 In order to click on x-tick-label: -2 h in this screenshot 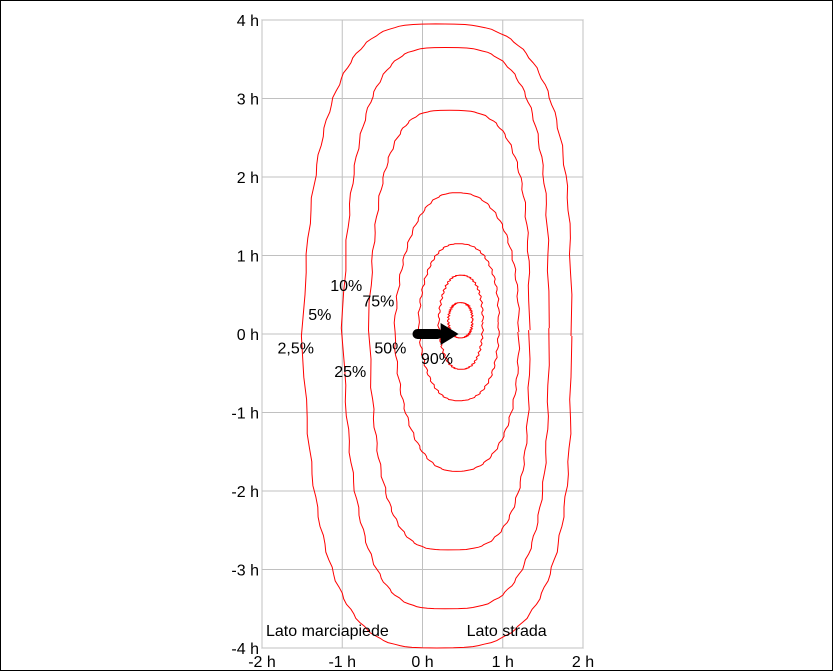, I will do `click(262, 662)`.